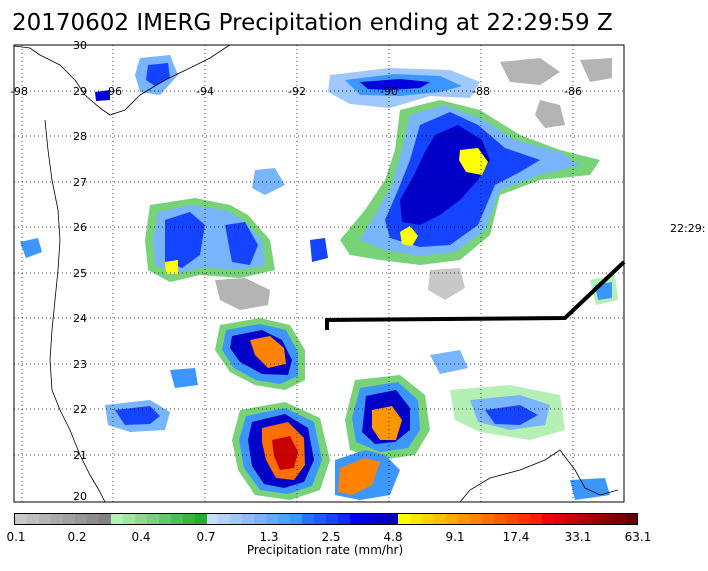 Image resolution: width=708 pixels, height=571 pixels. Describe the element at coordinates (16, 537) in the screenshot. I see `colorbar-tick-label: 0.1` at that location.